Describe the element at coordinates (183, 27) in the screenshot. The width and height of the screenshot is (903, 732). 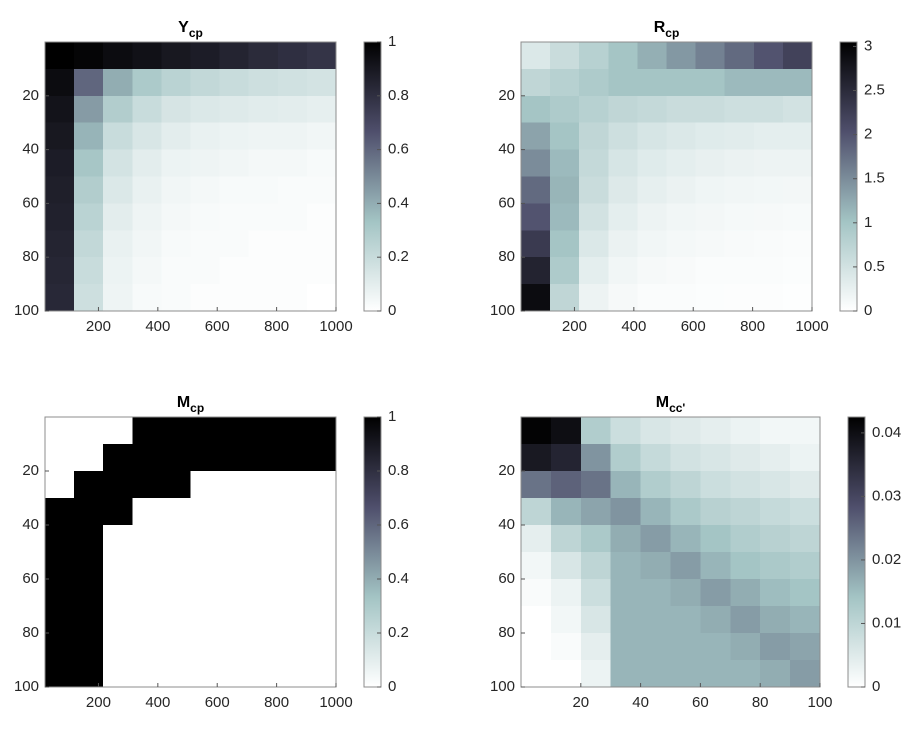
I see `title-main: Y` at that location.